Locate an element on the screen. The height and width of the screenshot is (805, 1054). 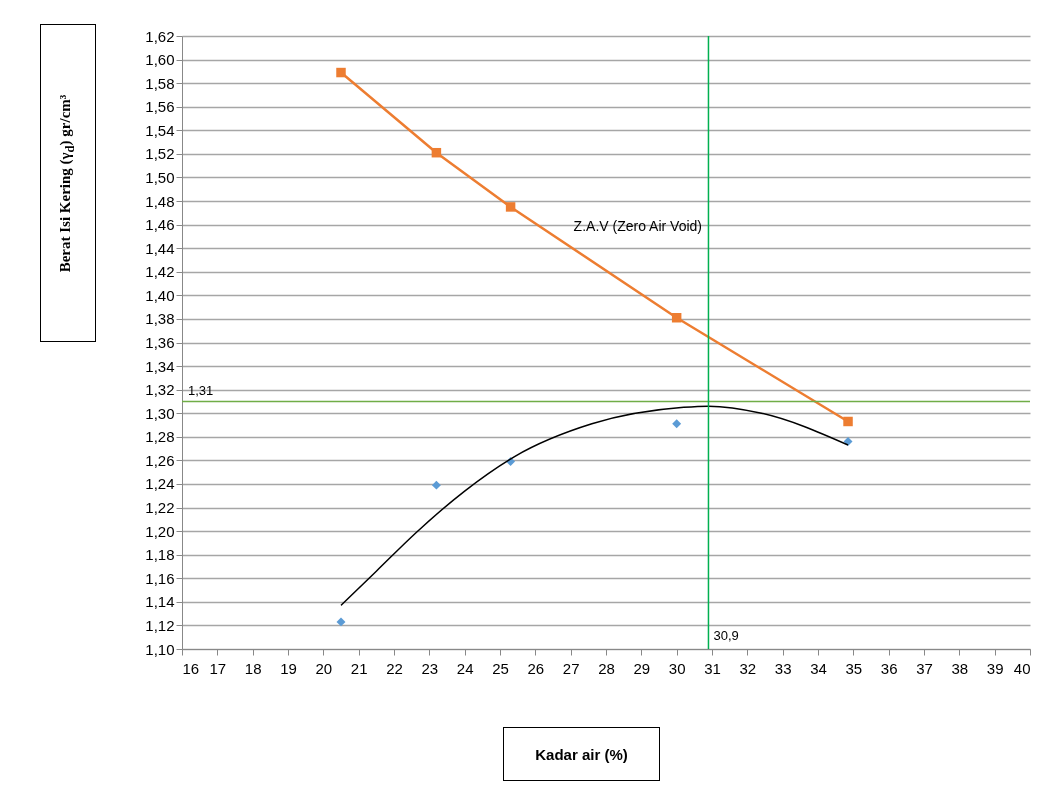
x-tick-label: 40 is located at coordinates (1022, 668).